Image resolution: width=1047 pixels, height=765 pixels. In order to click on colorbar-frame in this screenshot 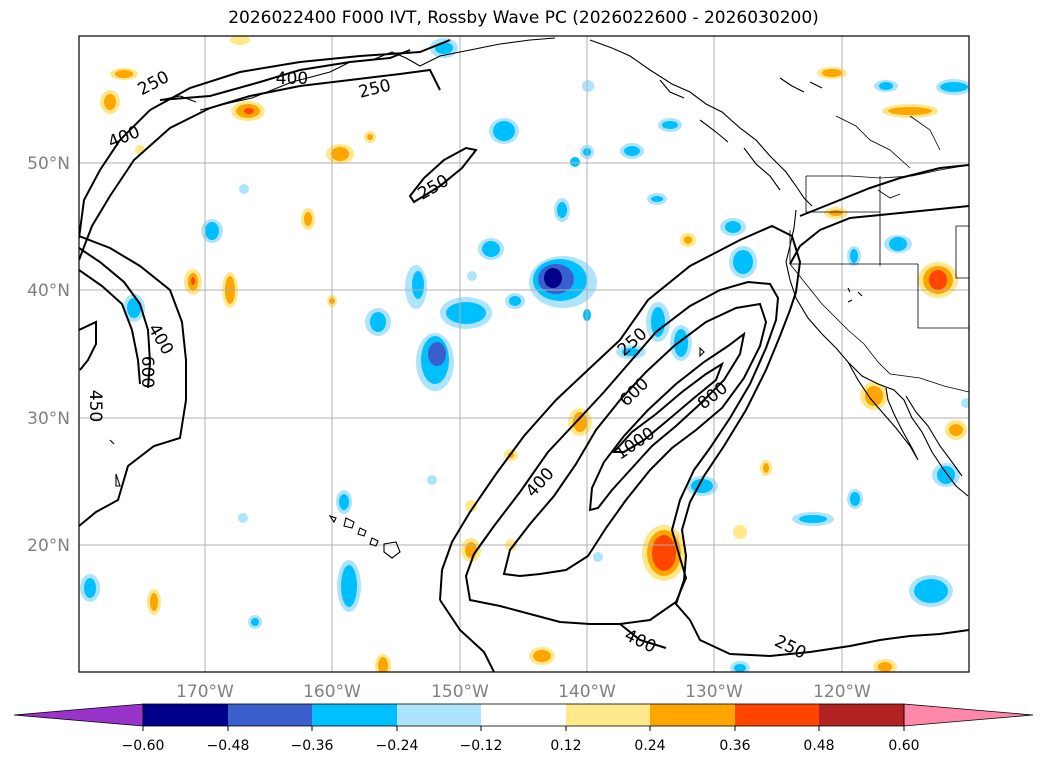, I will do `click(523, 715)`.